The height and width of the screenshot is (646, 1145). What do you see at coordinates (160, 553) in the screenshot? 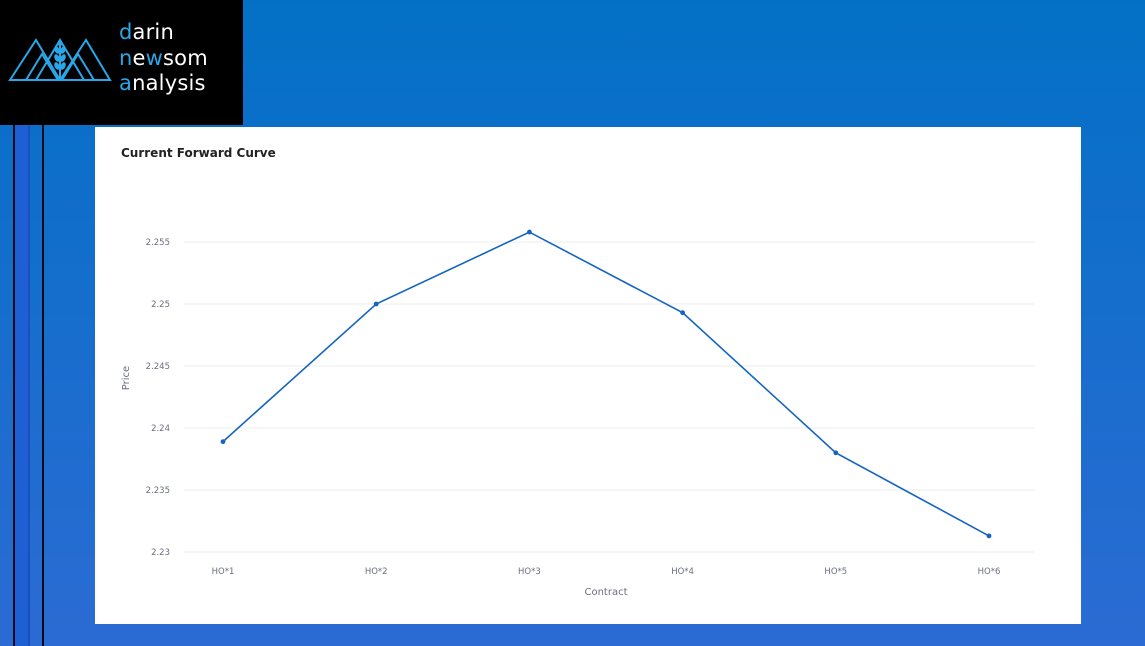
I see `y-tick-label: 2.23` at bounding box center [160, 553].